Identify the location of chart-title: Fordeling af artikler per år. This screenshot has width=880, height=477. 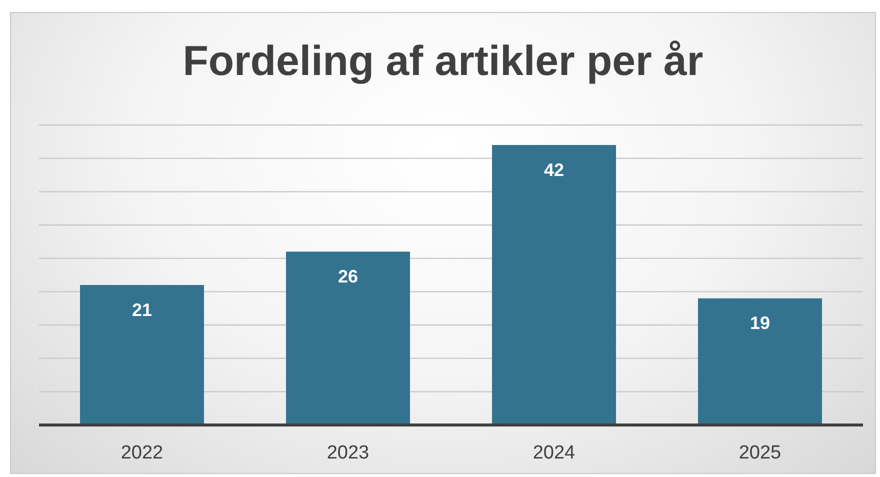
(443, 61).